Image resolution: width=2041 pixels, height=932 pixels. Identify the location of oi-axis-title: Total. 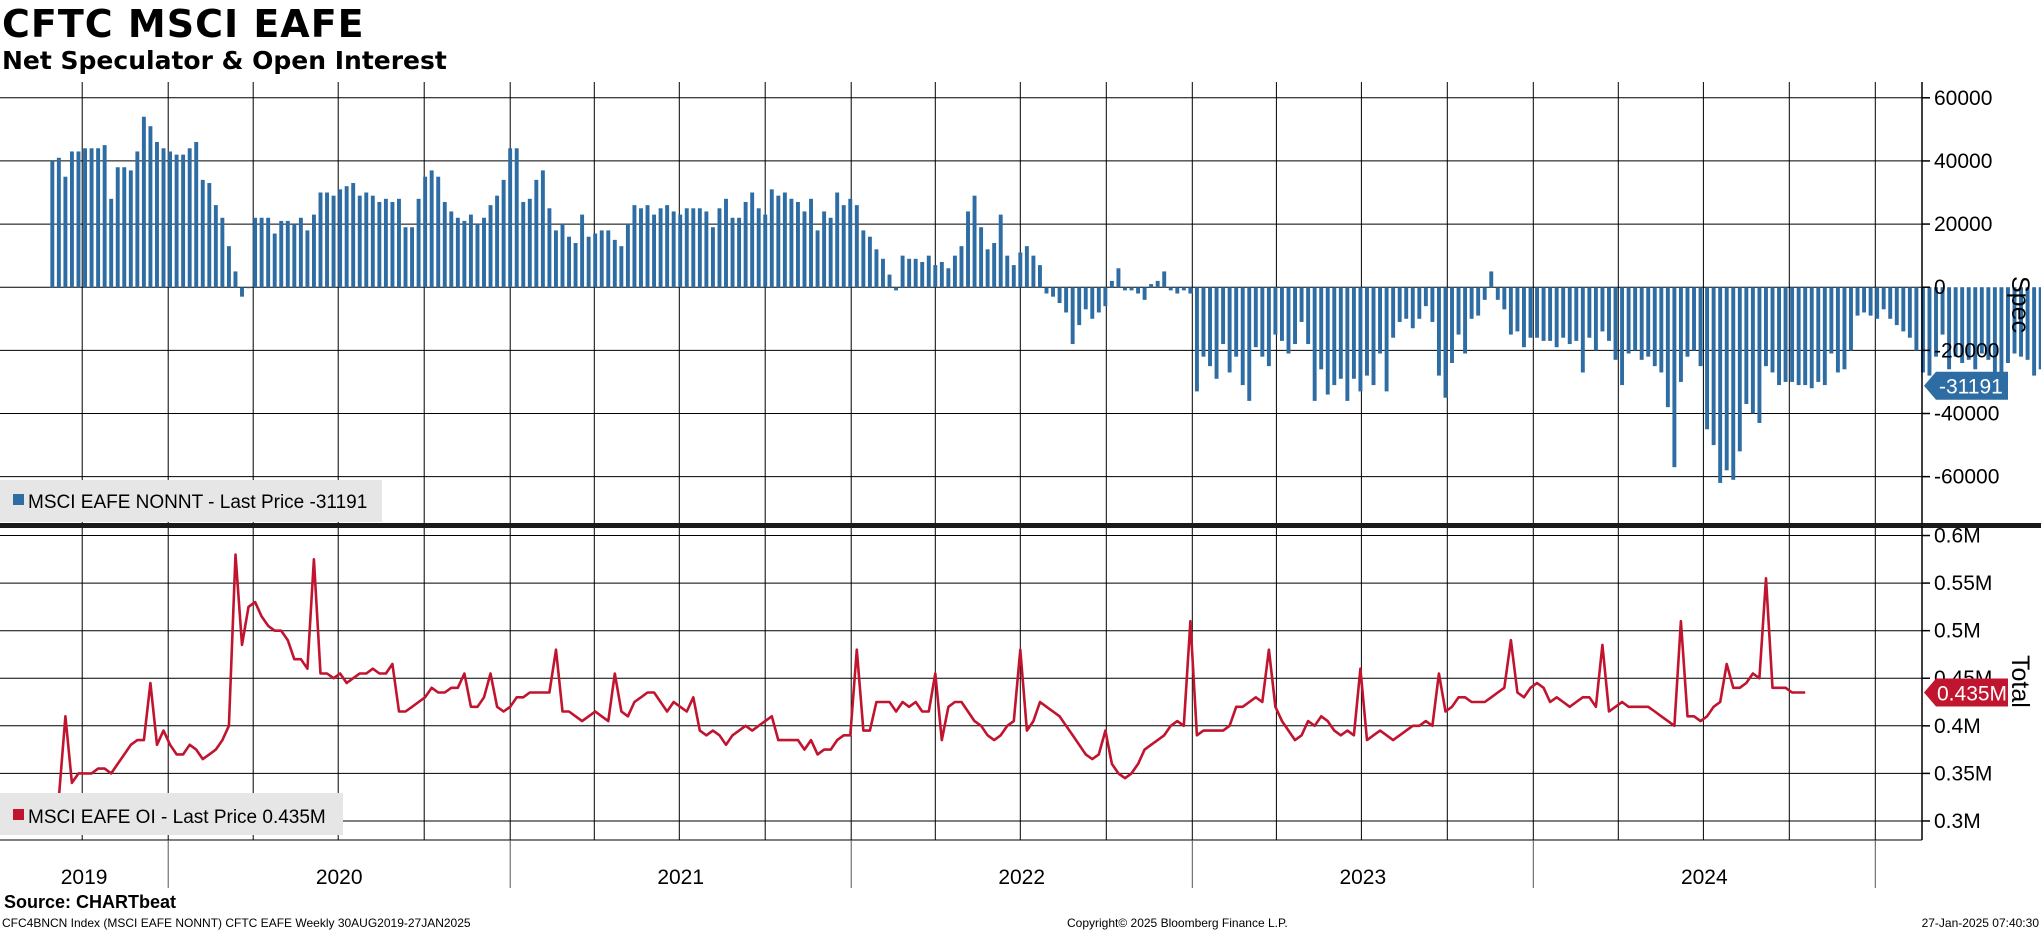
(2020, 681).